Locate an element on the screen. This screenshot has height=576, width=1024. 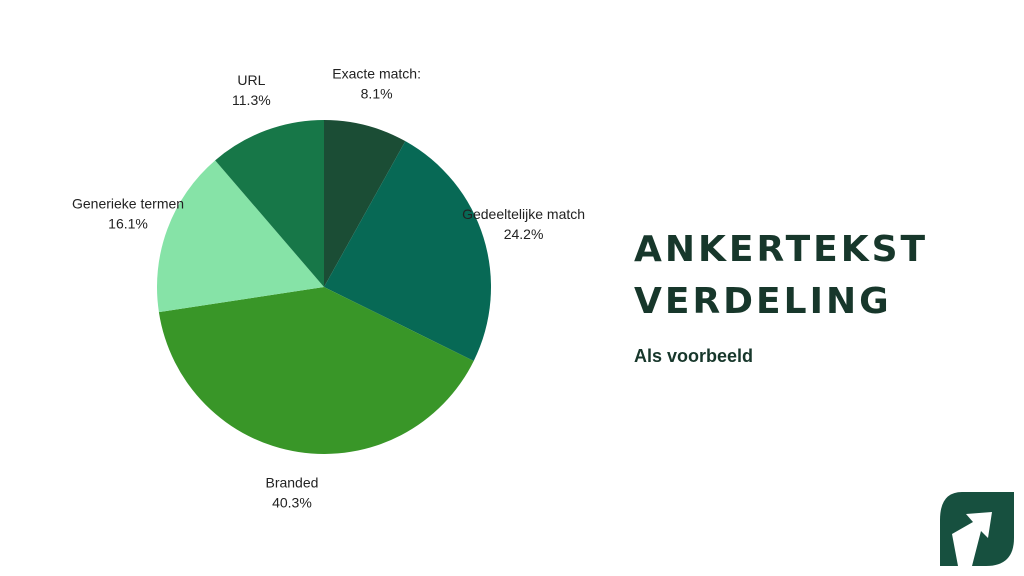
pie-slice-generieke-termen is located at coordinates (240, 236).